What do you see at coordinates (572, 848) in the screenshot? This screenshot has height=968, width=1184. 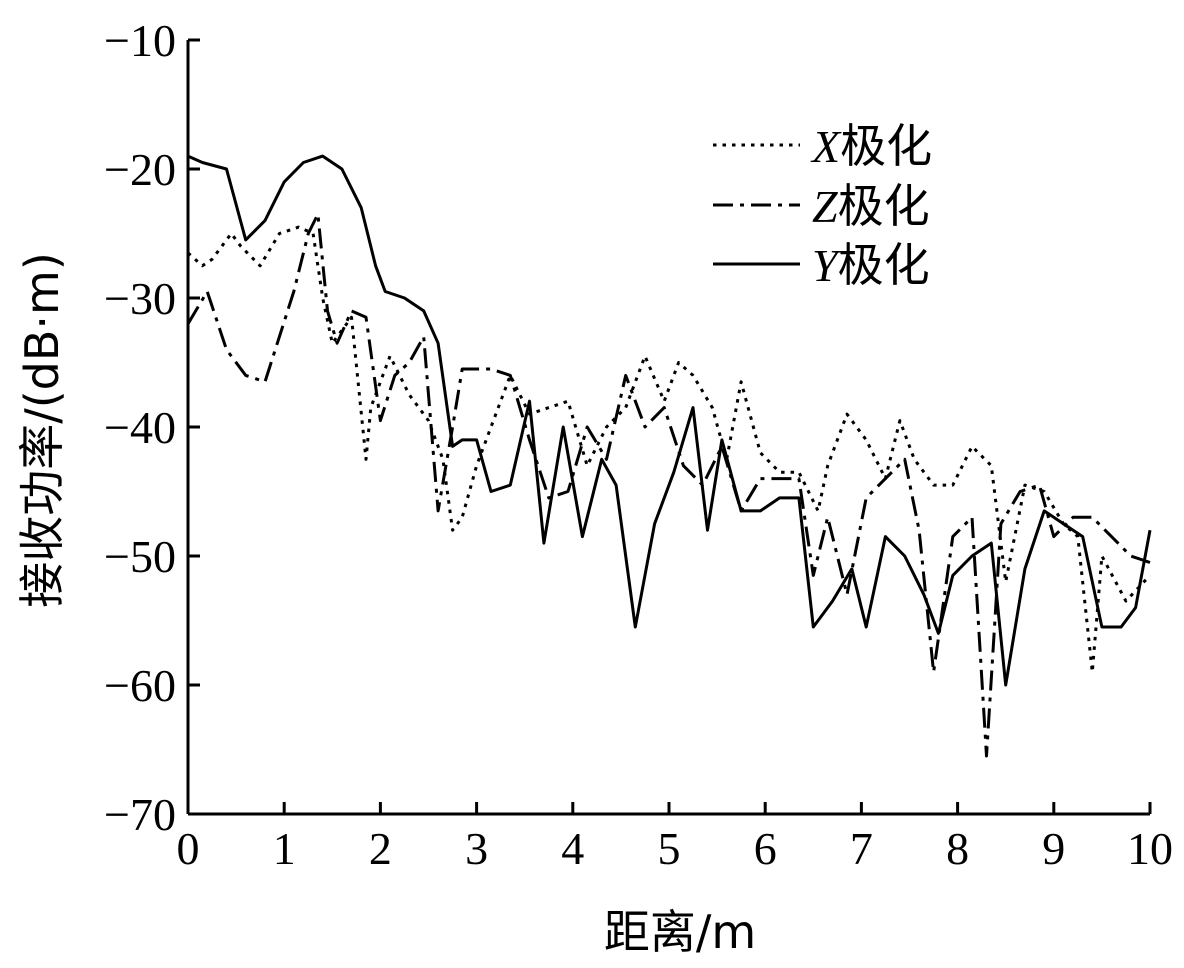 I see `x-tick-label-4: 4` at bounding box center [572, 848].